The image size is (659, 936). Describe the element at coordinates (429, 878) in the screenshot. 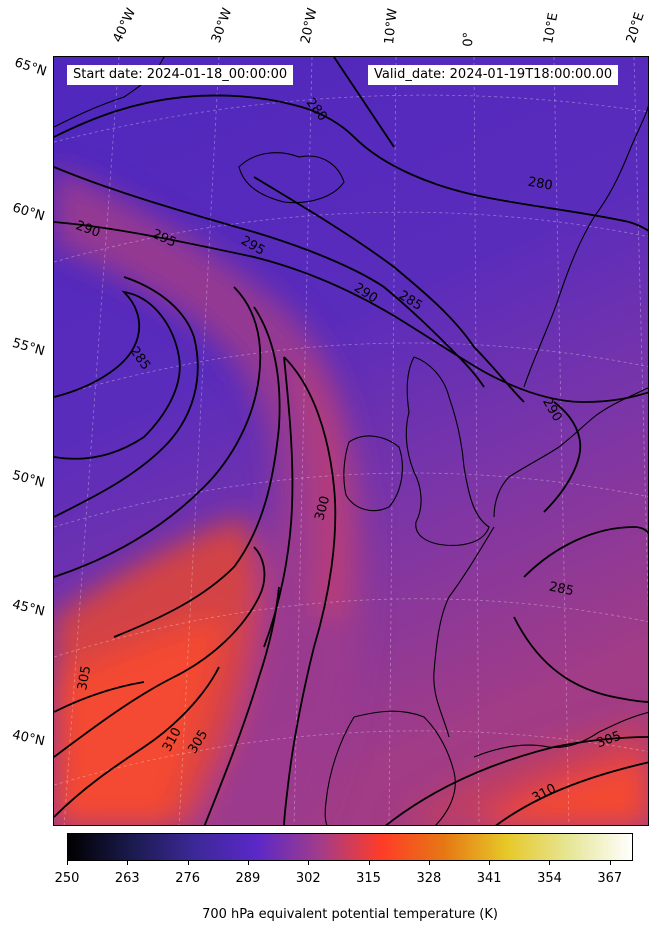

I see `colorbar-tick-label: 328` at that location.